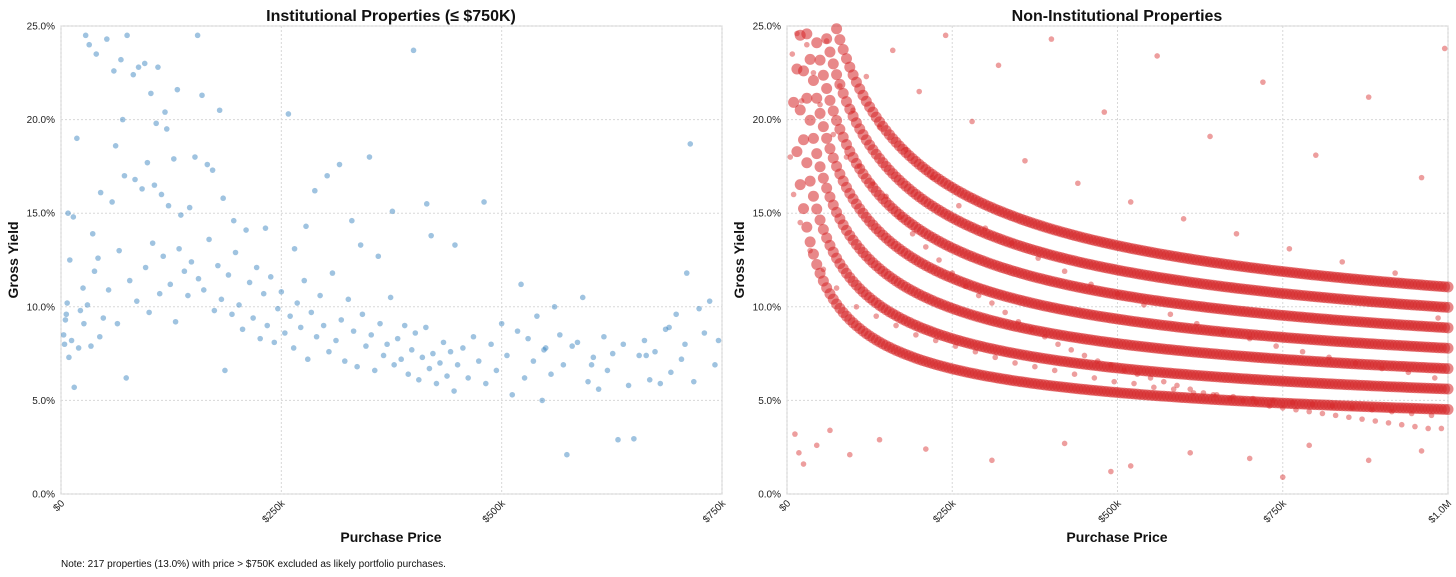 The width and height of the screenshot is (1456, 577). What do you see at coordinates (41, 261) in the screenshot?
I see `y-ticks-institutional: 0.0% 5.0% 10.0% 15.0% 20.0% 25.0%` at bounding box center [41, 261].